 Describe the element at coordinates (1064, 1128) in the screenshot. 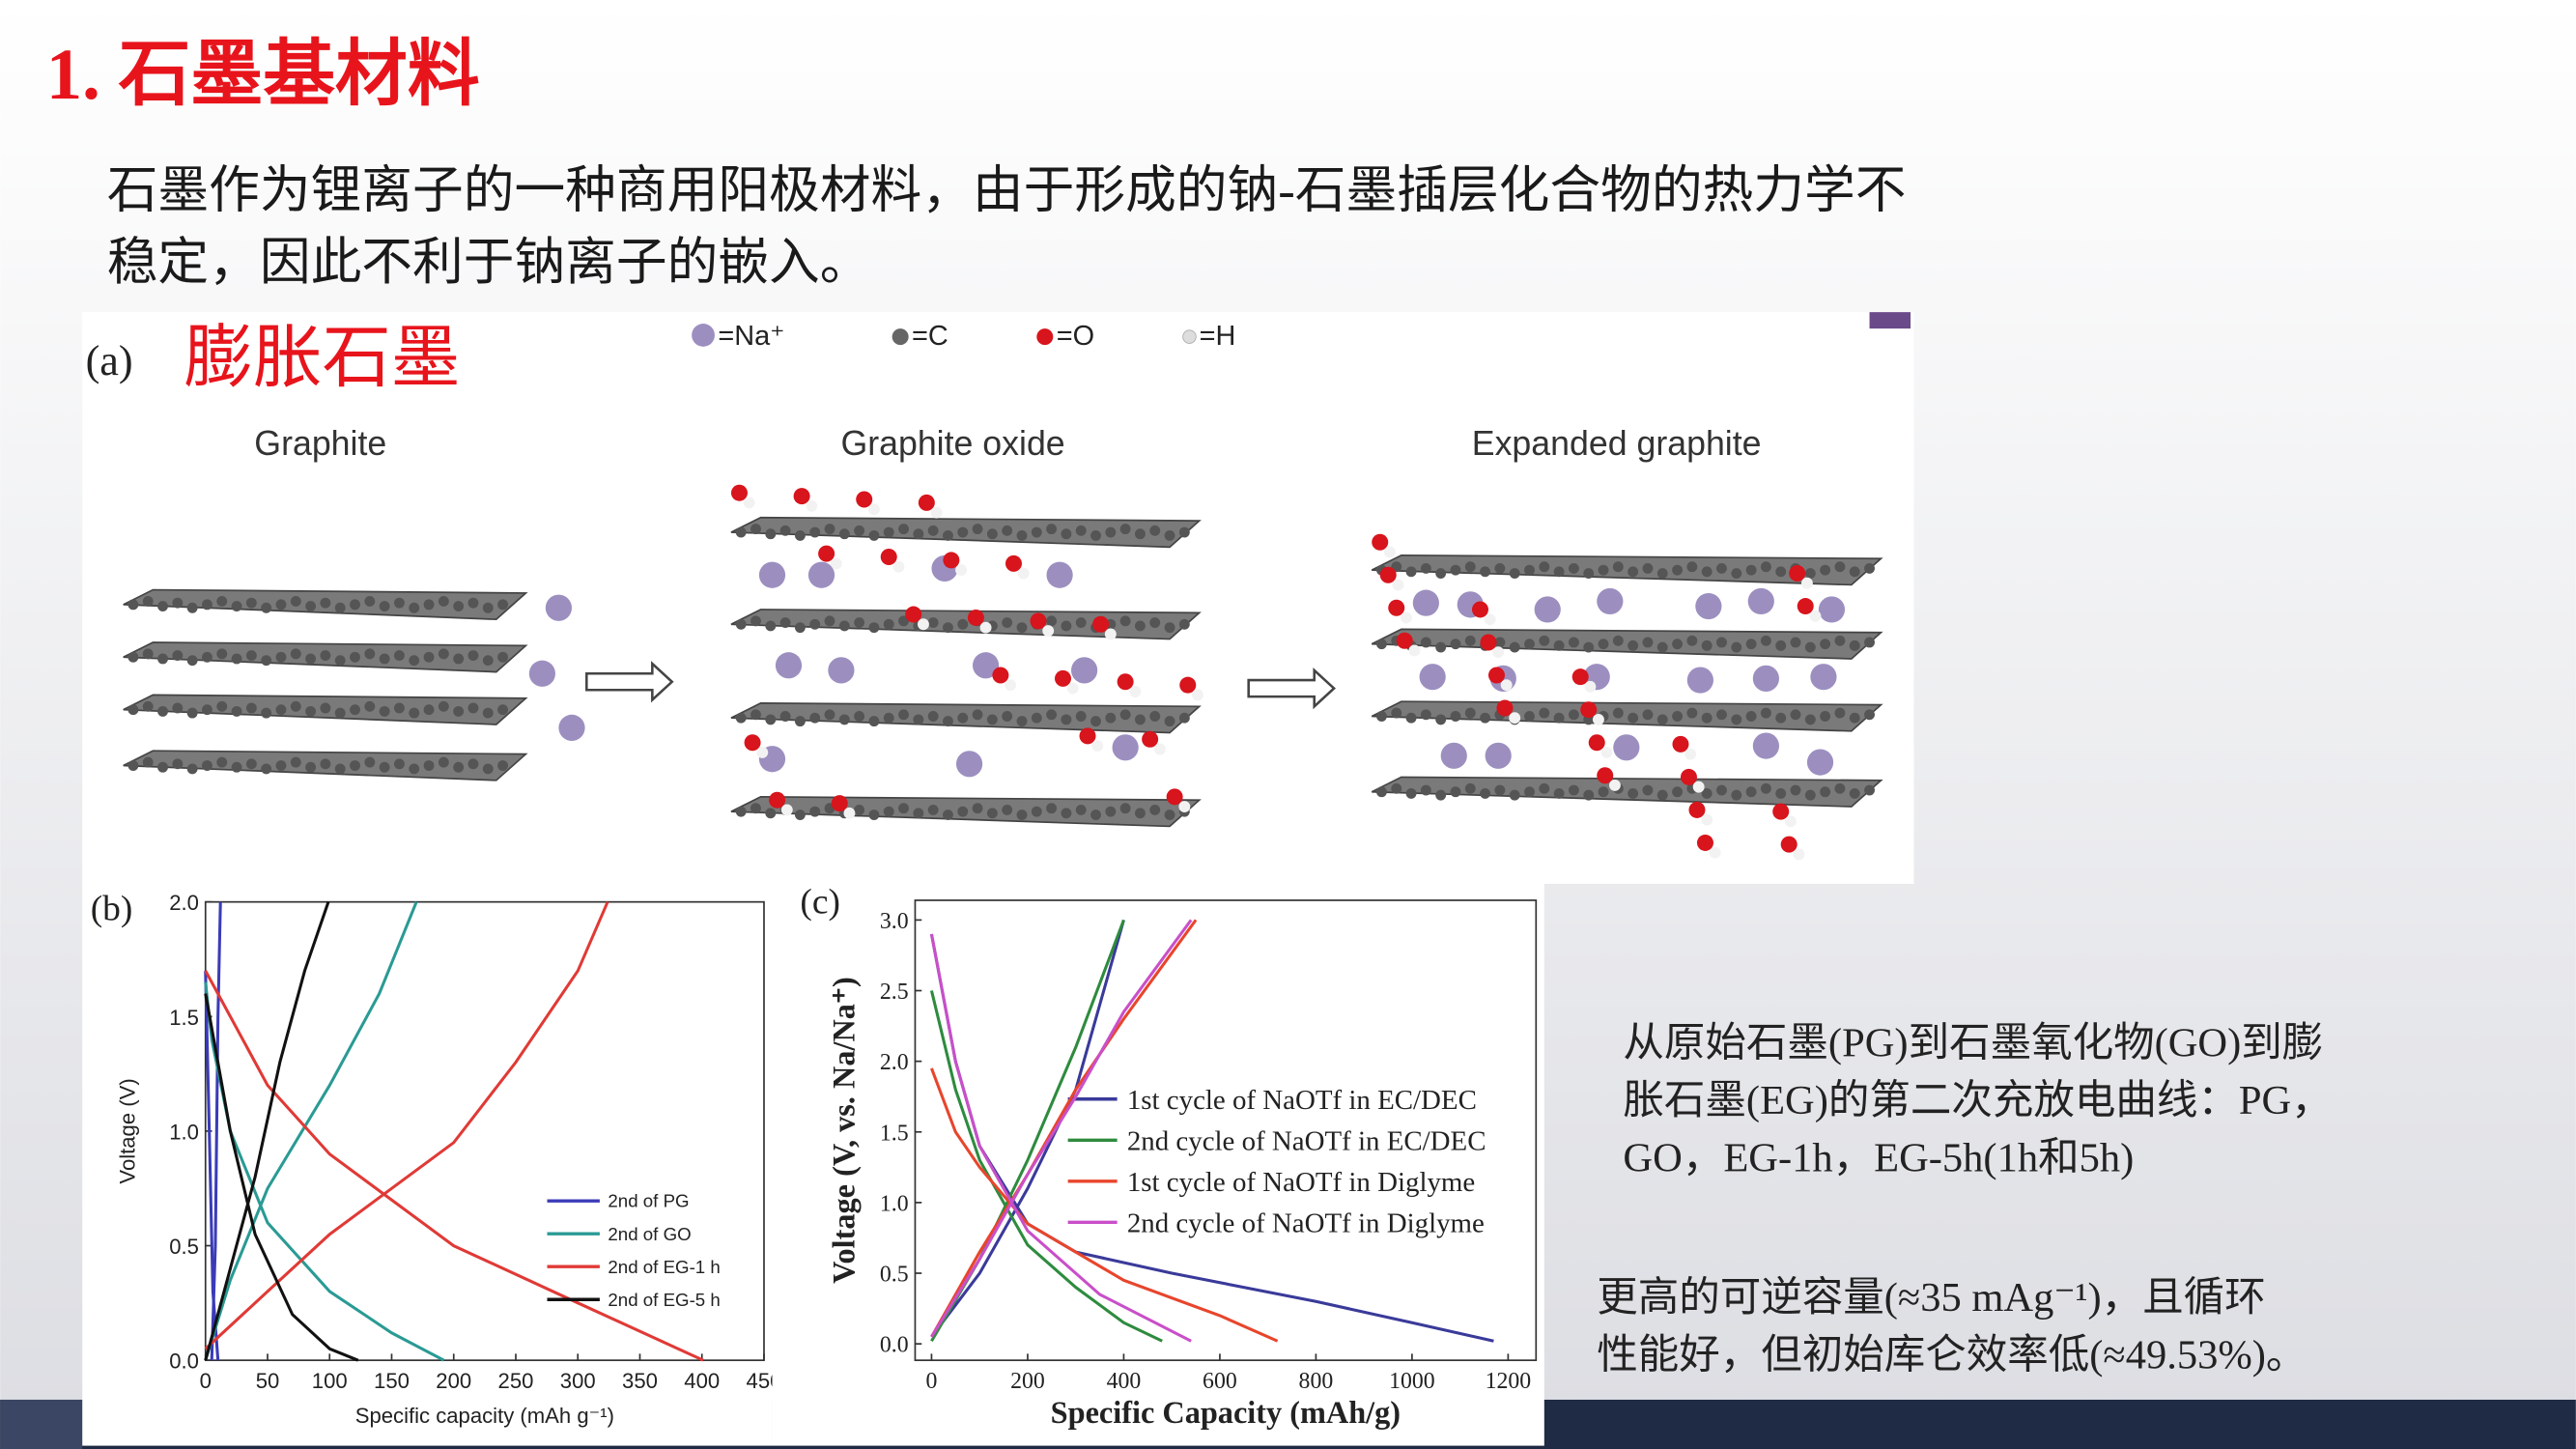

I see `charge-curve` at that location.